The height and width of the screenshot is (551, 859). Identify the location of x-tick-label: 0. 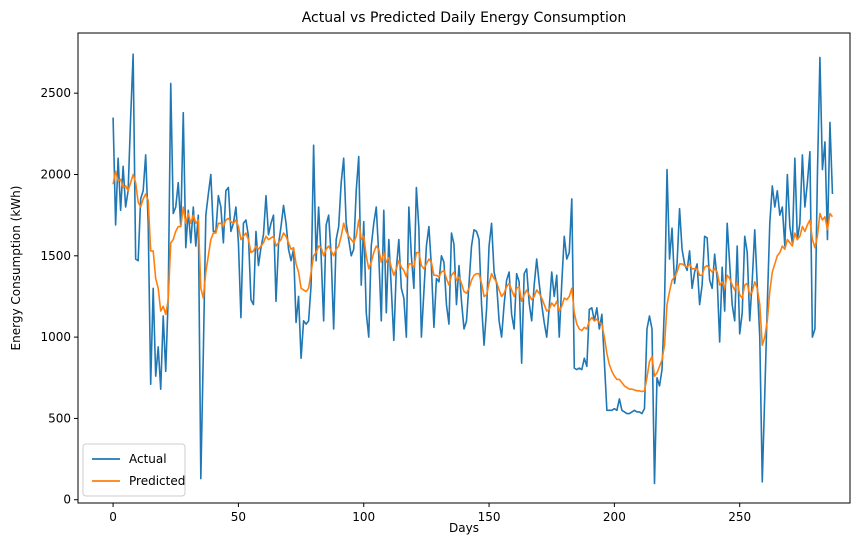
(113, 517).